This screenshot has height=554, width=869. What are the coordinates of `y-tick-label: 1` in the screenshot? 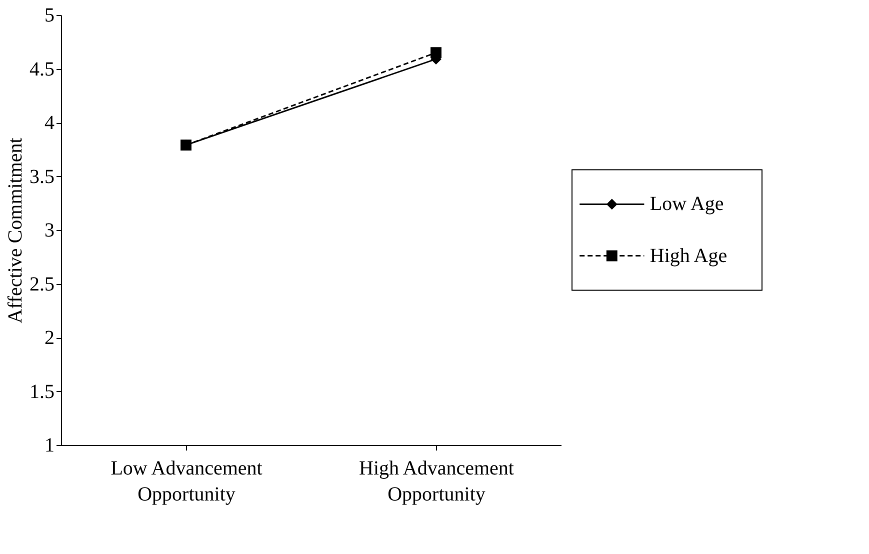 It's located at (49, 445).